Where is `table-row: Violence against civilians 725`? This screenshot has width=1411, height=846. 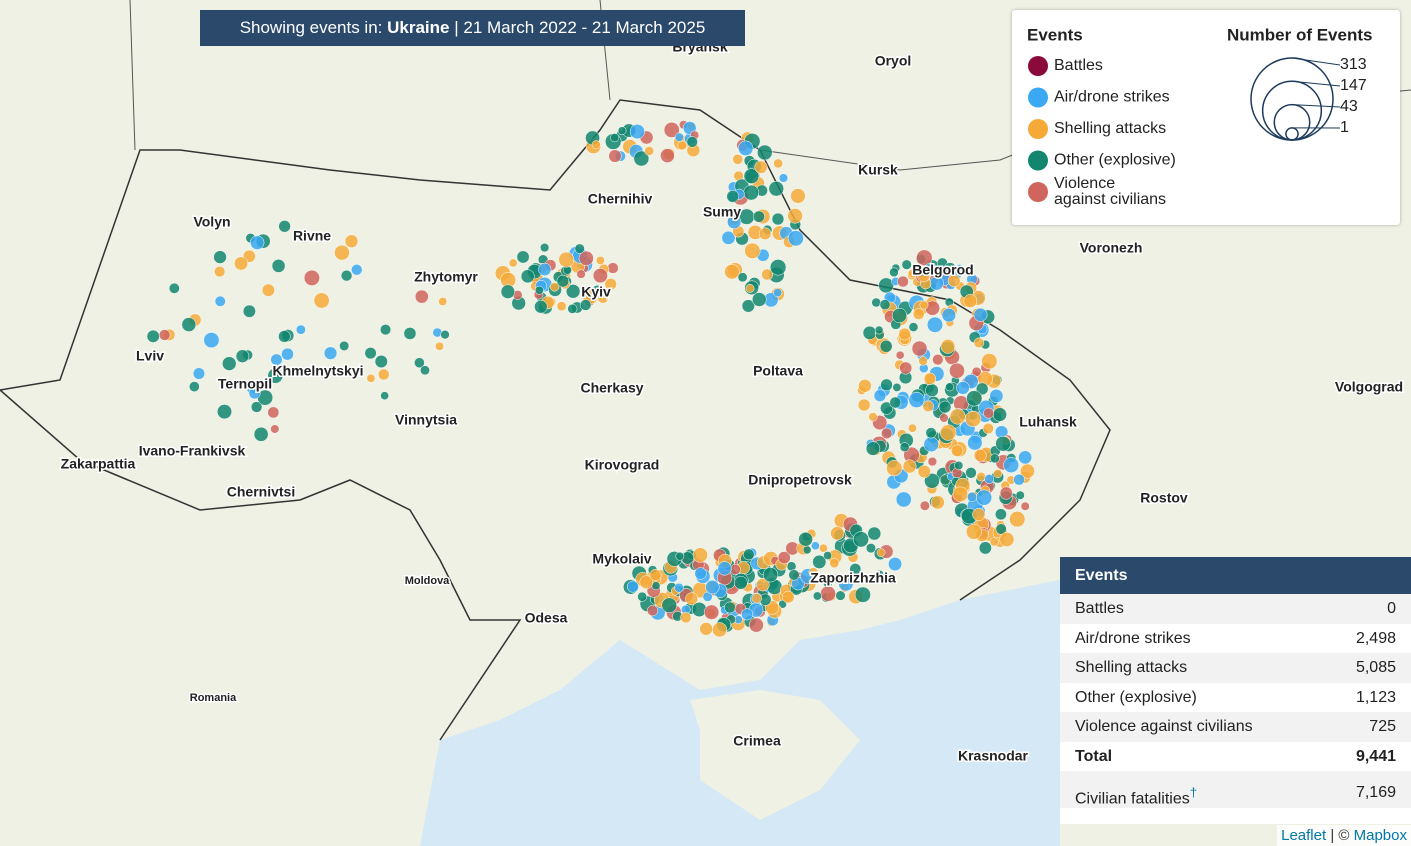
table-row: Violence against civilians 725 is located at coordinates (1235, 727).